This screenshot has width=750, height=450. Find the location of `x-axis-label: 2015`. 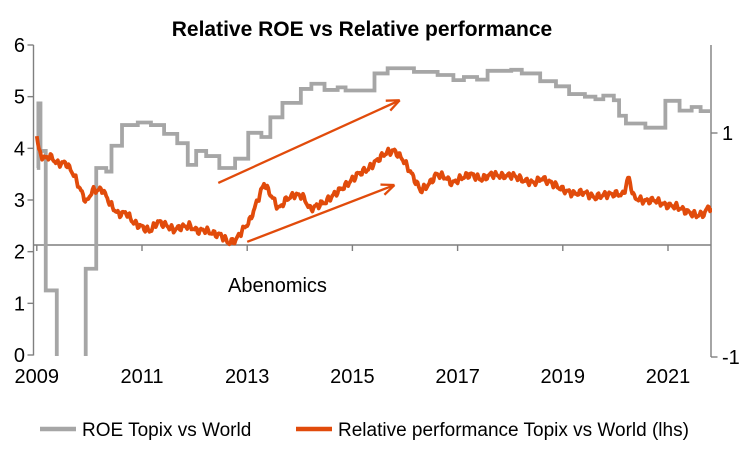

x-axis-label: 2015 is located at coordinates (352, 377).